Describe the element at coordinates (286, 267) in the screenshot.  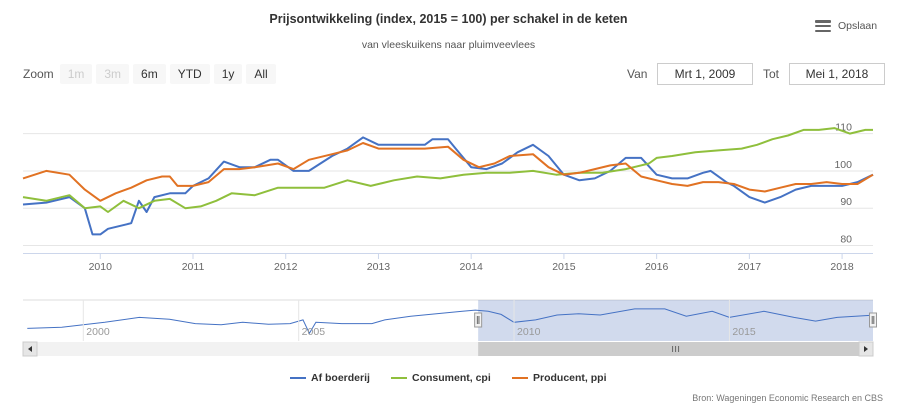
I see `x-tick-label: 2012` at that location.